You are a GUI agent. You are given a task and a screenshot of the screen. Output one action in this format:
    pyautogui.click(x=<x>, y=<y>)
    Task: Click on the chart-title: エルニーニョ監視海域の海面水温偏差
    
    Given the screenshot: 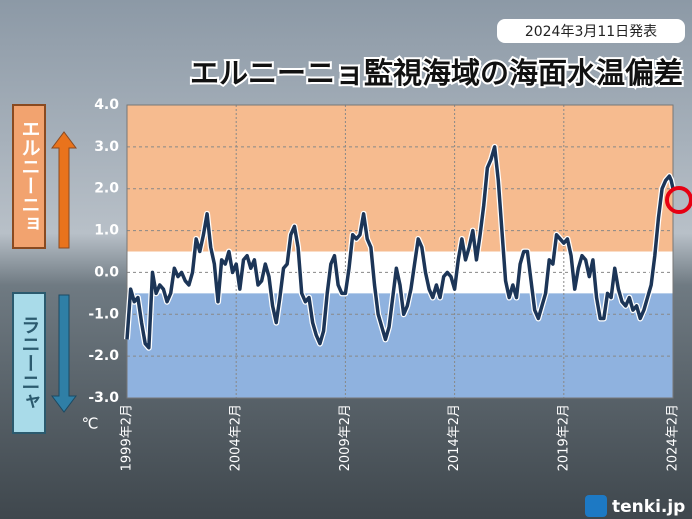 What is the action you would take?
    pyautogui.click(x=436, y=73)
    